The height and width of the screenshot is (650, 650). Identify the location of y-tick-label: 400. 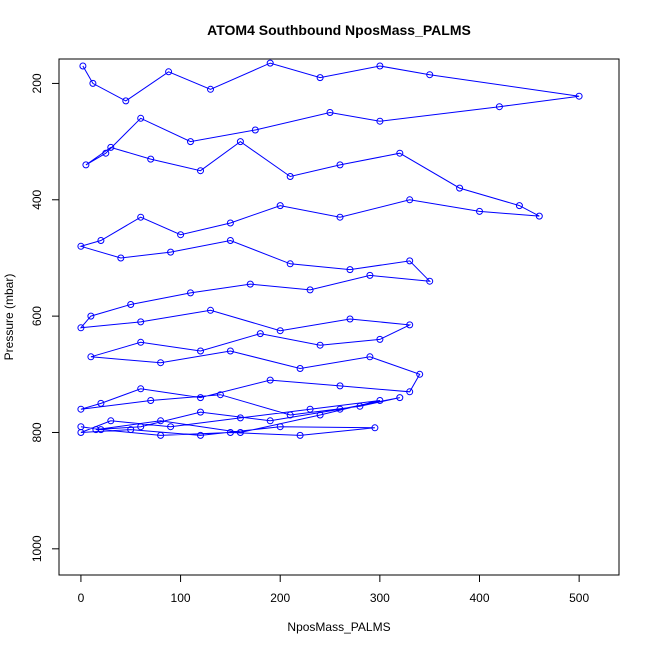
(37, 199).